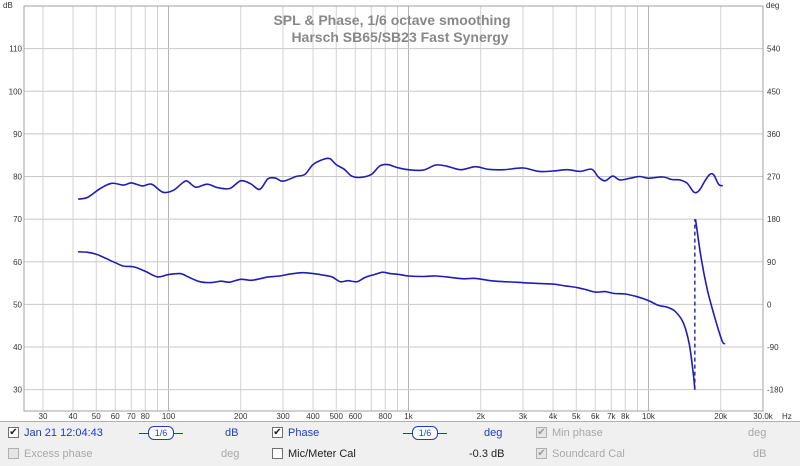  I want to click on min-phase-unit-label: deg, so click(757, 433).